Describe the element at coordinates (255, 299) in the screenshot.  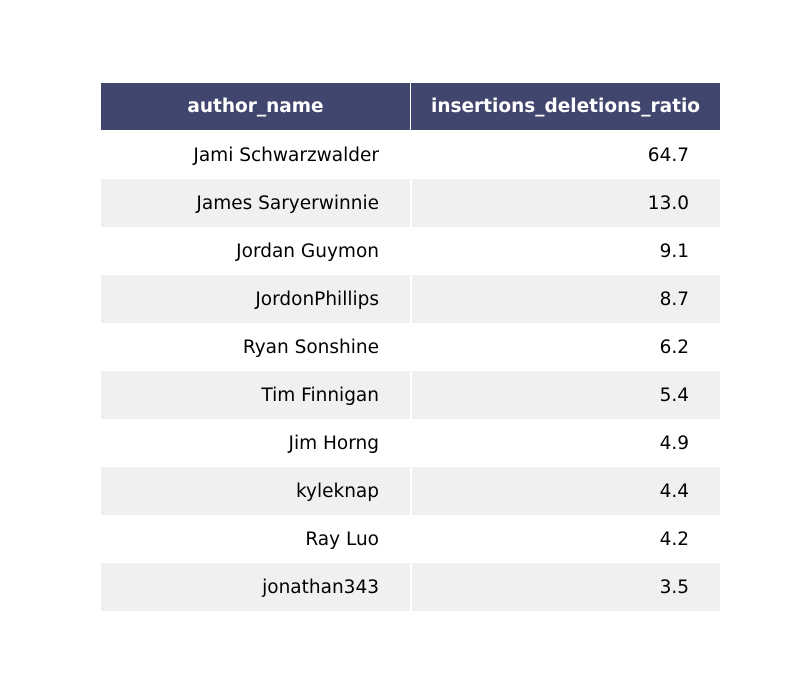
I see `author-name-cell: JordonPhillips` at that location.